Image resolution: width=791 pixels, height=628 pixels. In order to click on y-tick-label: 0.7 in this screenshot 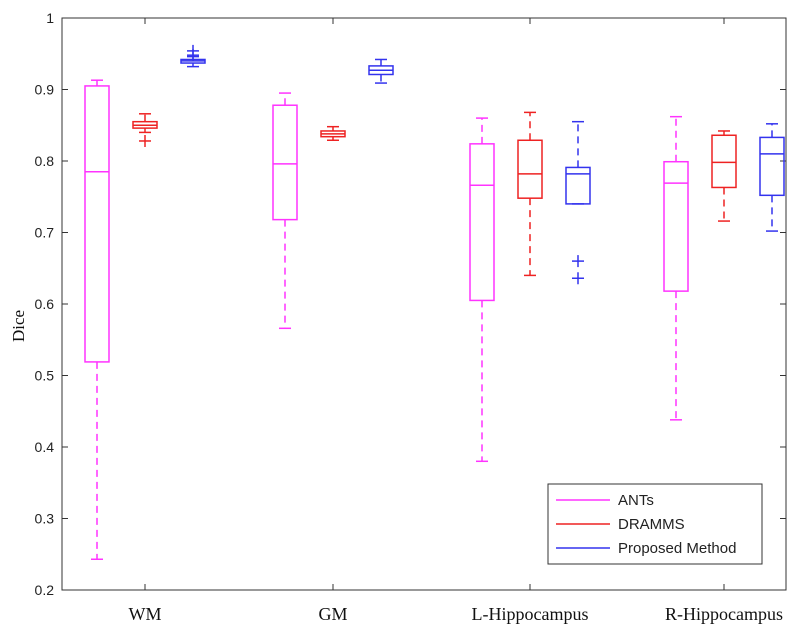, I will do `click(45, 233)`.